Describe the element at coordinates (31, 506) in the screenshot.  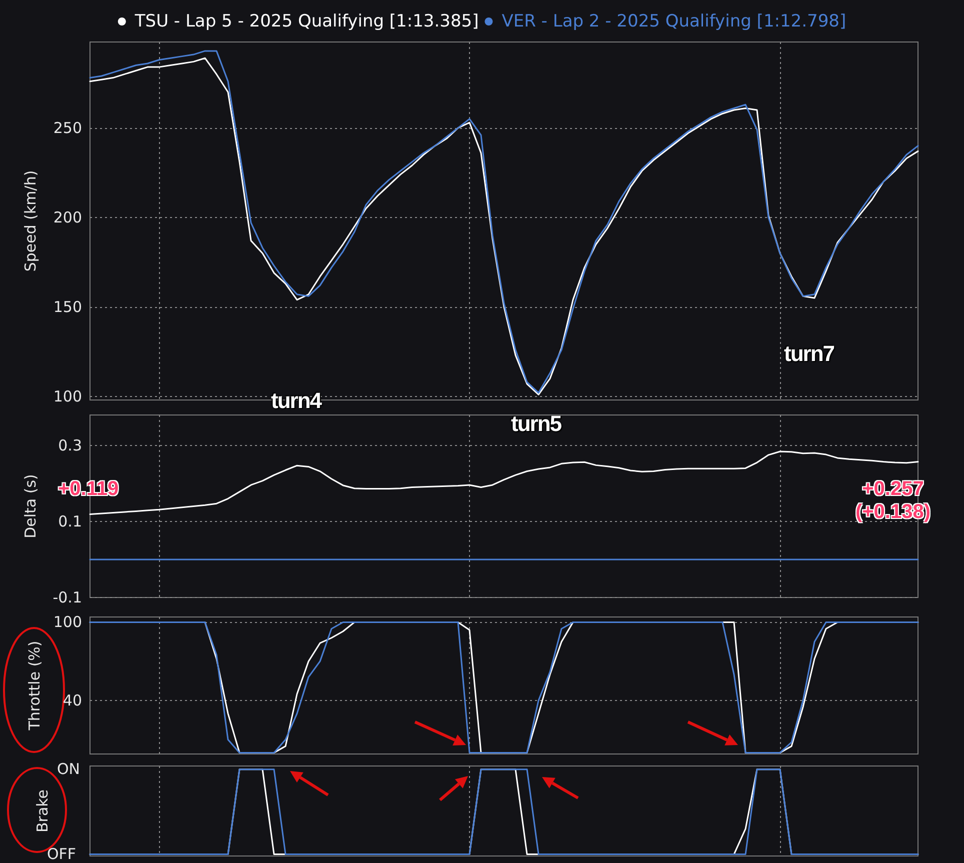
I see `y-axis-title: Delta (s)` at that location.